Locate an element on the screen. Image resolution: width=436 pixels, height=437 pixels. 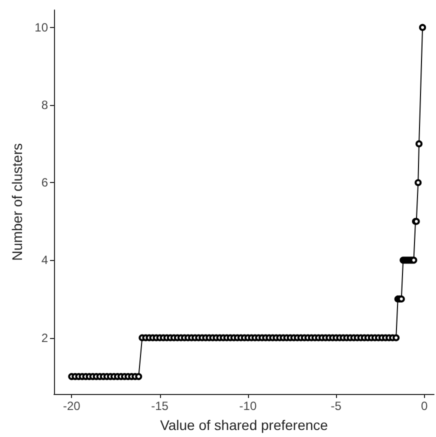
y-tick-label: 8 is located at coordinates (44, 105).